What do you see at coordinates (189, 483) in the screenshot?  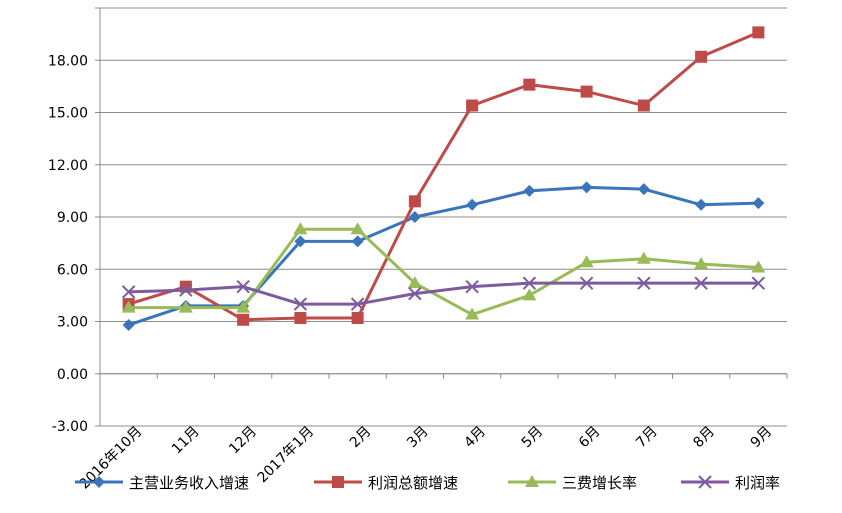 I see `legend-label: 主营业务收入增速` at bounding box center [189, 483].